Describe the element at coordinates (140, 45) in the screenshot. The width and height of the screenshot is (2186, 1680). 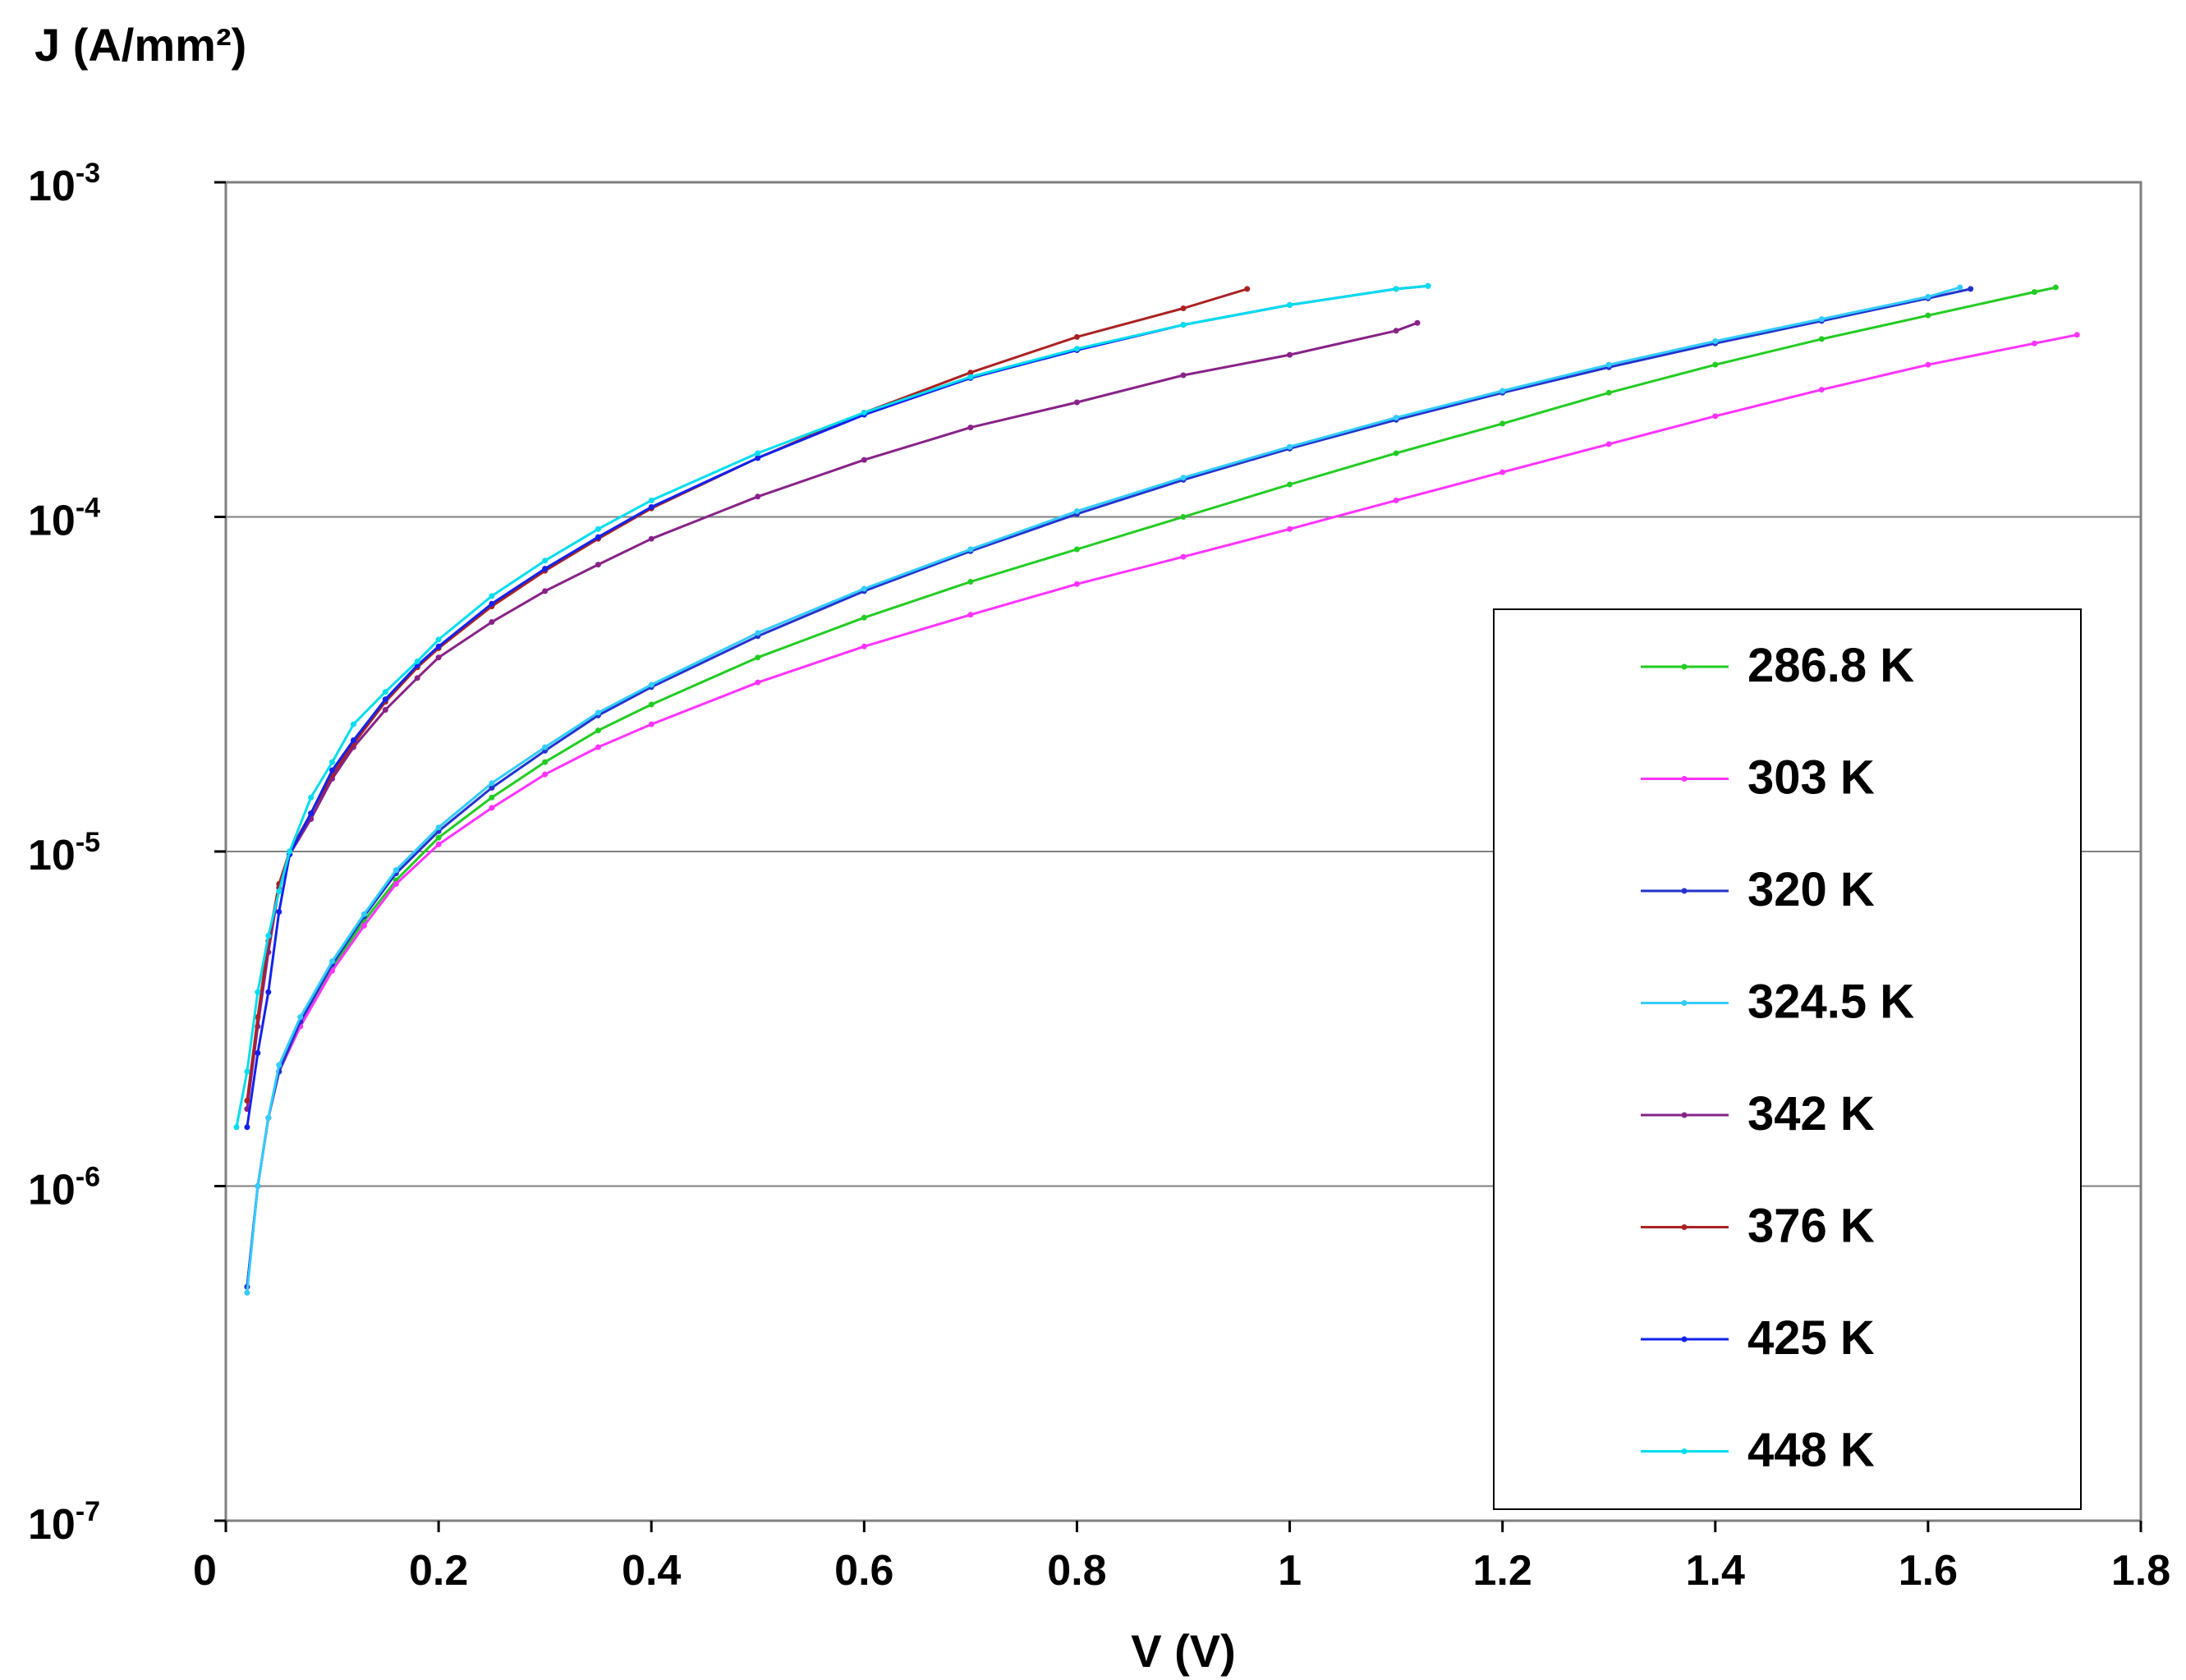
I see `y-axis-title: J (A/mm²)` at that location.